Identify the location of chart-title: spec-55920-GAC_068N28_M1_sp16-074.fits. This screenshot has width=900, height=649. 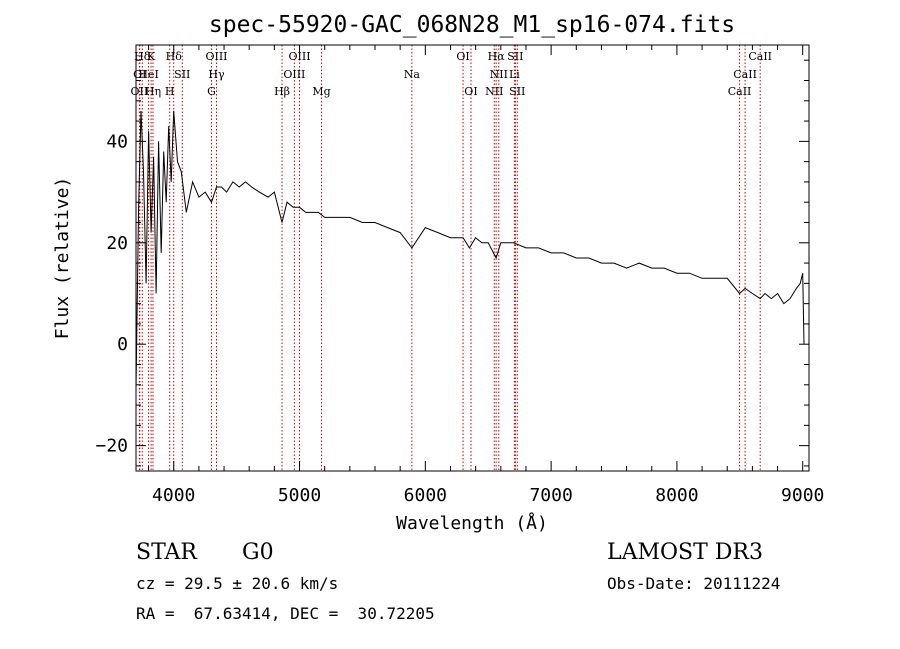
(472, 25).